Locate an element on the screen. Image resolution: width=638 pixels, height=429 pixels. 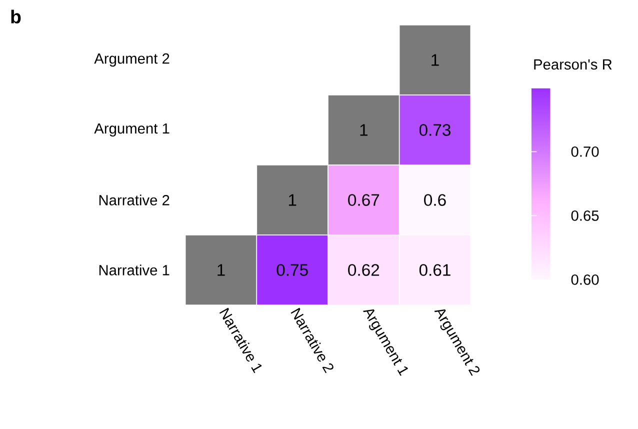
color-bar-label: 0.70 is located at coordinates (585, 151).